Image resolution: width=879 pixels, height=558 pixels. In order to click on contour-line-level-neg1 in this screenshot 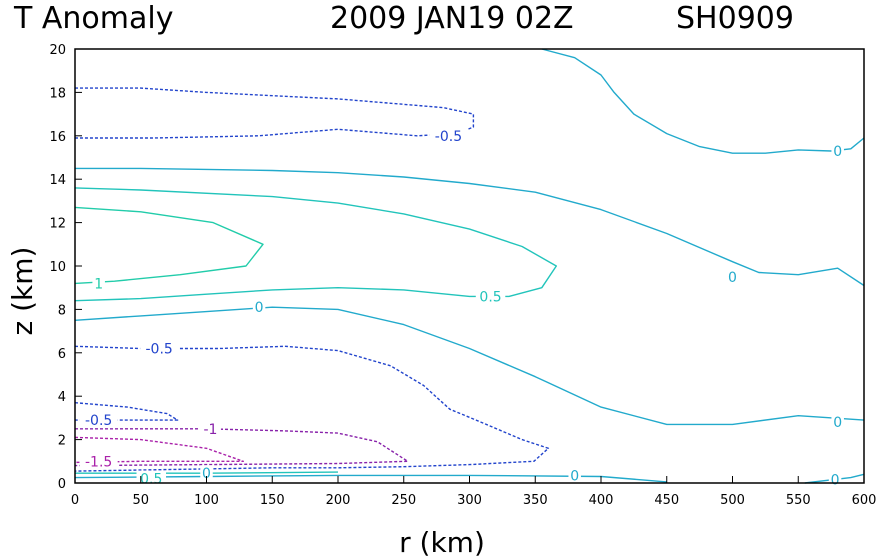, I will do `click(241, 447)`.